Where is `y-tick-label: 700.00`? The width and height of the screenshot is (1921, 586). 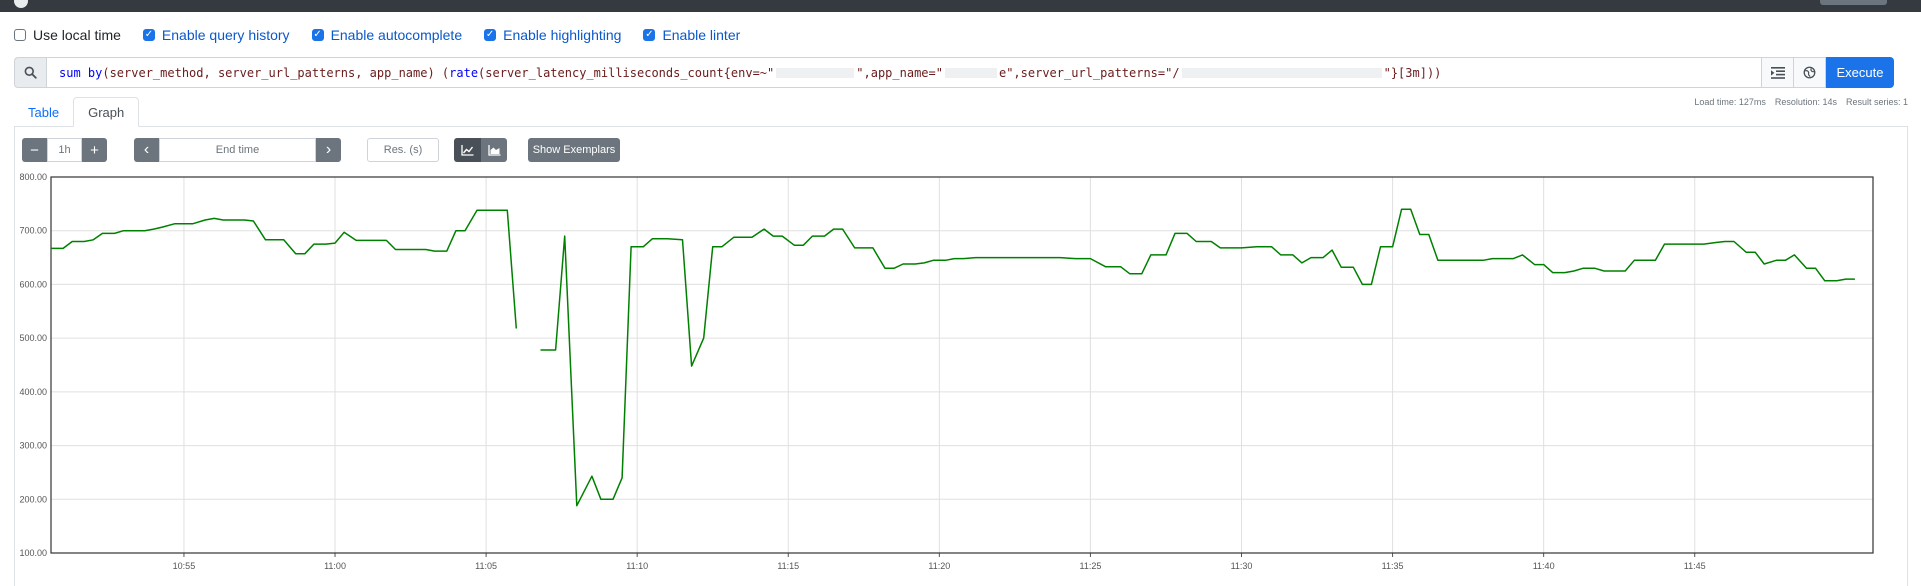
y-tick-label: 700.00 is located at coordinates (33, 231).